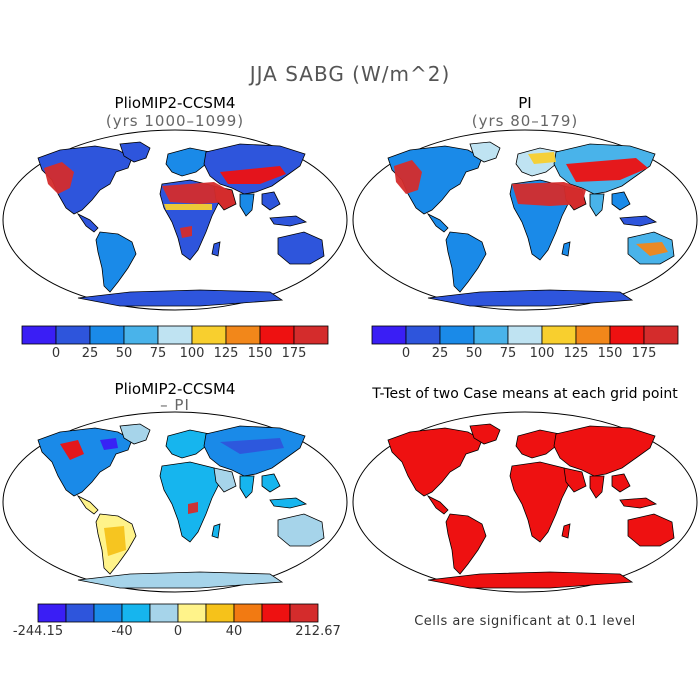 The image size is (700, 700). What do you see at coordinates (651, 530) in the screenshot?
I see `continent-australia-ttest` at bounding box center [651, 530].